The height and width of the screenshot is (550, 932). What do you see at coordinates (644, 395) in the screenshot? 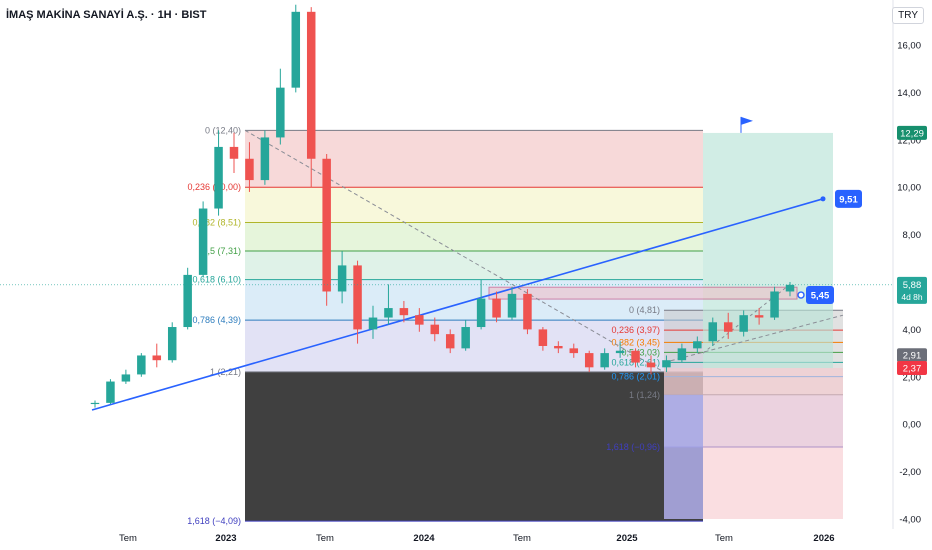
I see `fib-right-label-6: 1 (1,24)` at bounding box center [644, 395].